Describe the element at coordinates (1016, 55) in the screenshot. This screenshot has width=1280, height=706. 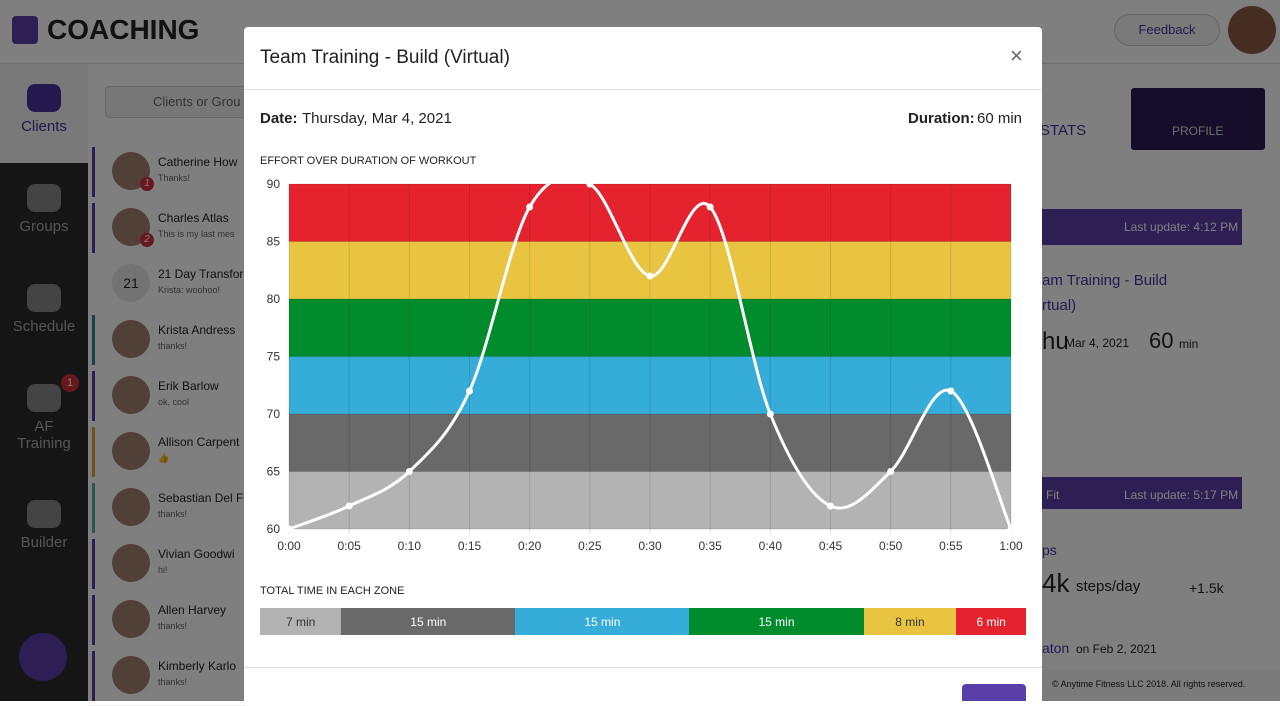
I see `close-button: ×` at that location.